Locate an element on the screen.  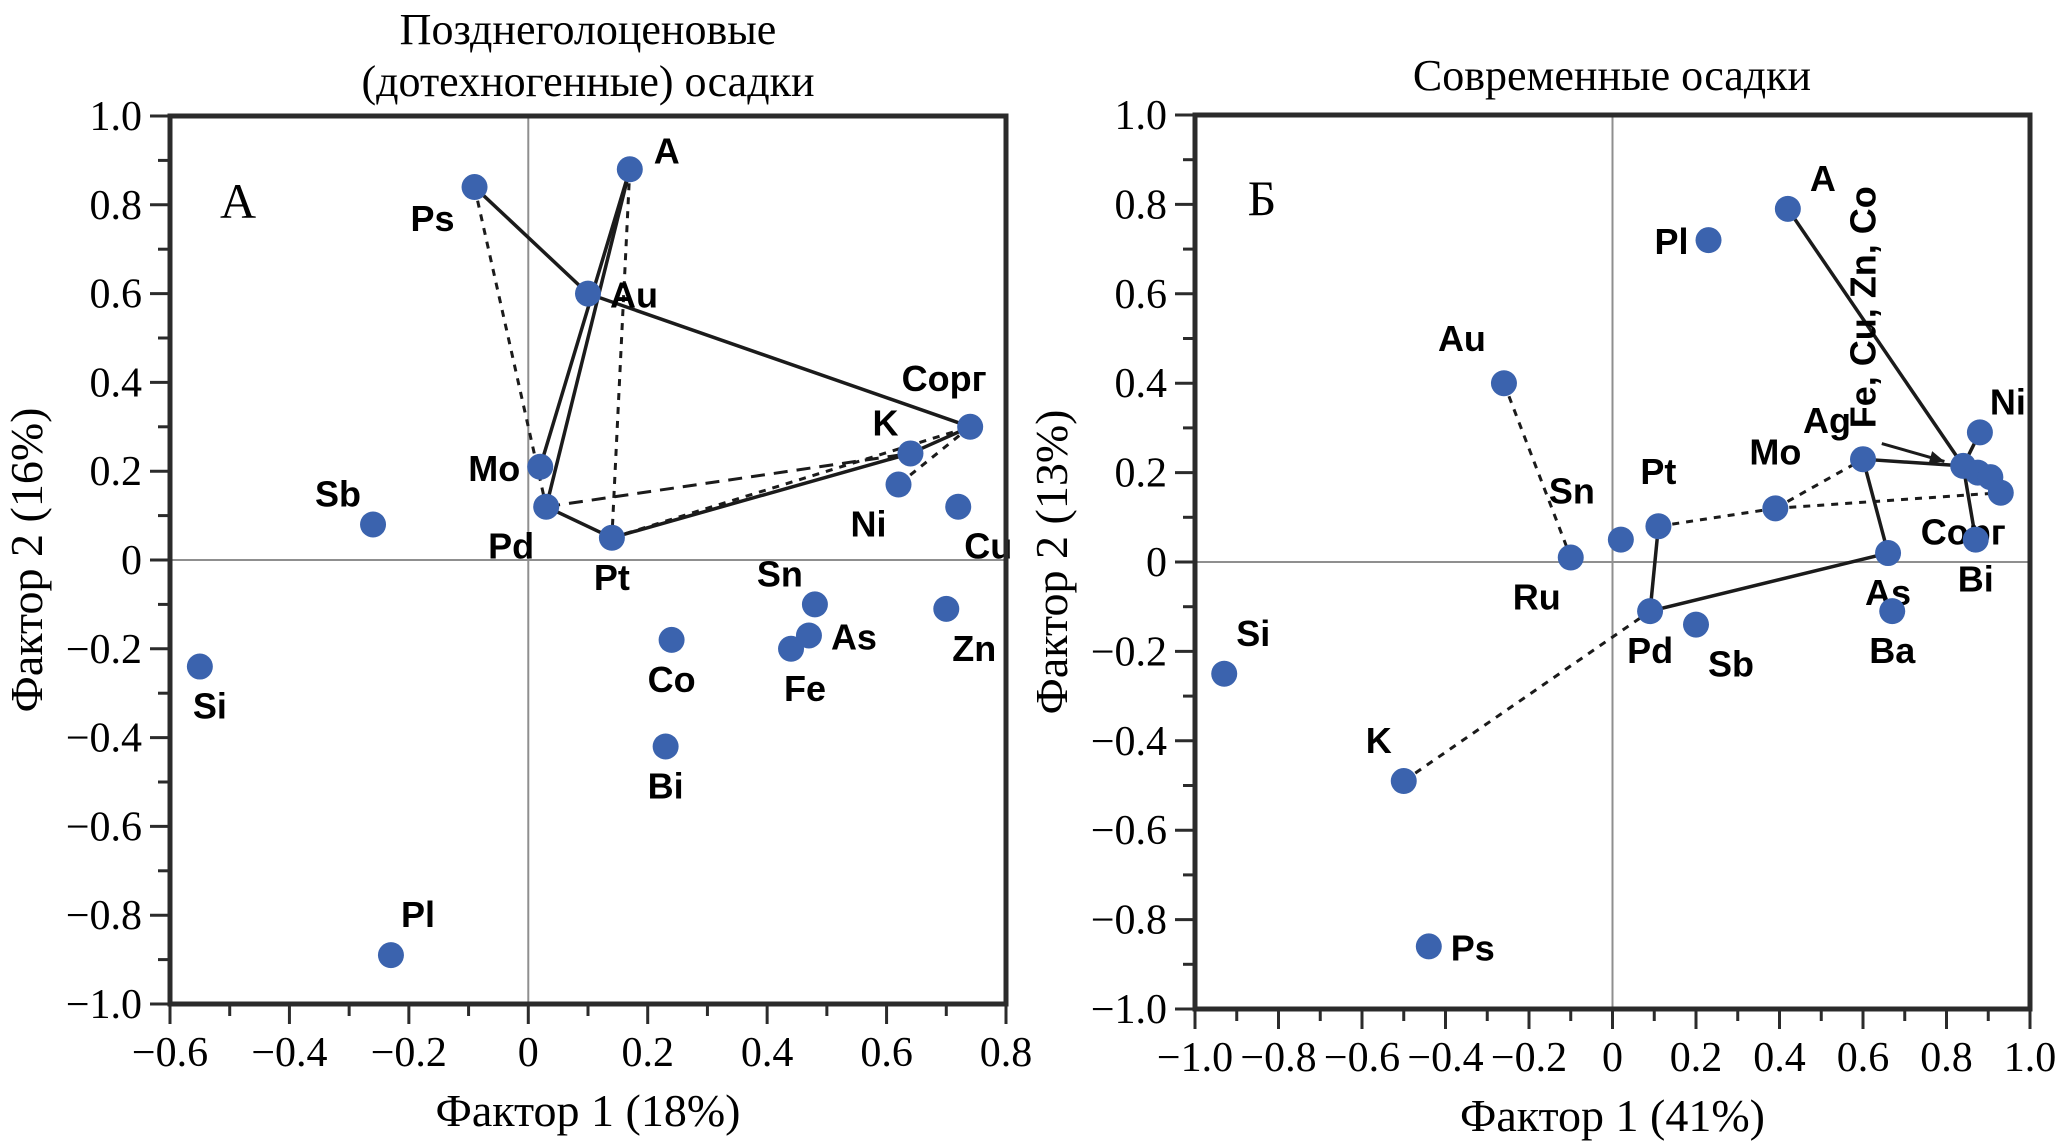
point-label-Bi: Bi is located at coordinates (1976, 579).